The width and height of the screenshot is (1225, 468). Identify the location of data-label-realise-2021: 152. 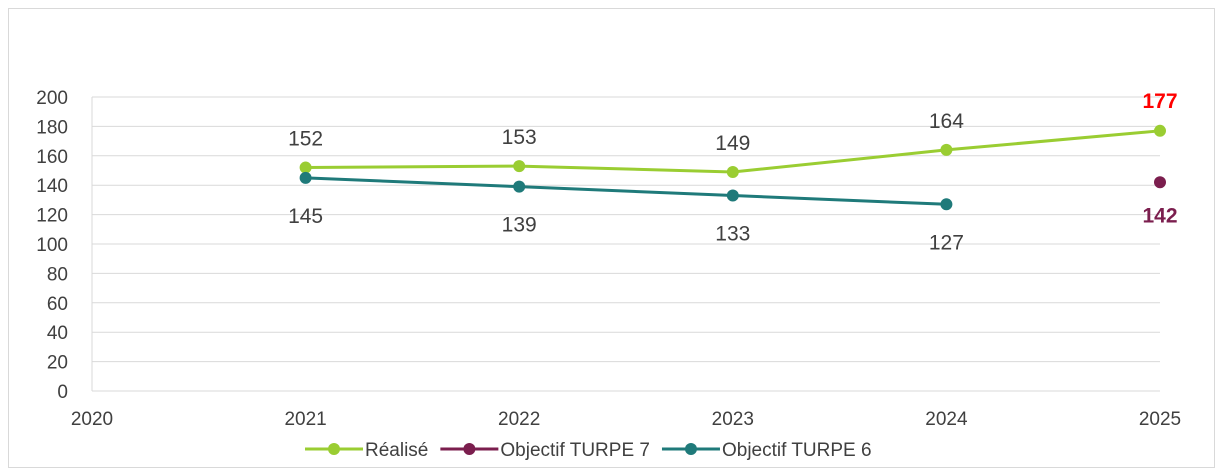
(305, 139).